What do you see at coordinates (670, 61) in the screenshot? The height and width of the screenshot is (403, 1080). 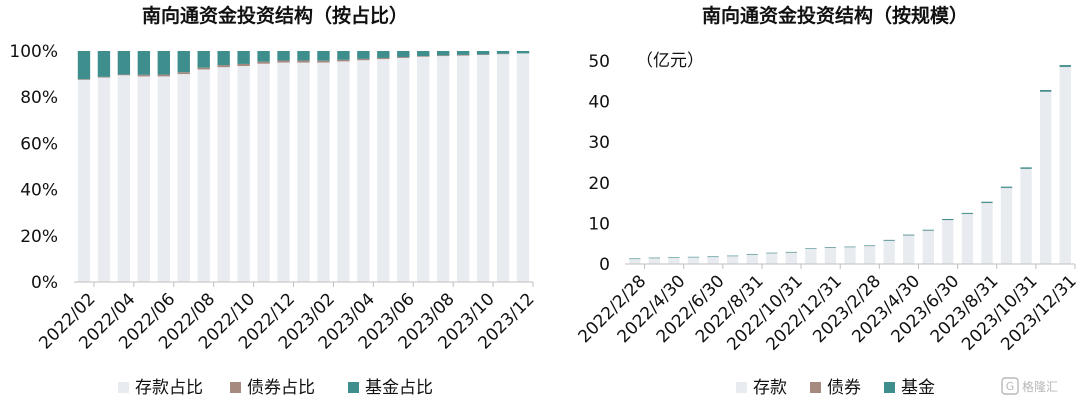 I see `right-chart-unit-label: （亿元）` at bounding box center [670, 61].